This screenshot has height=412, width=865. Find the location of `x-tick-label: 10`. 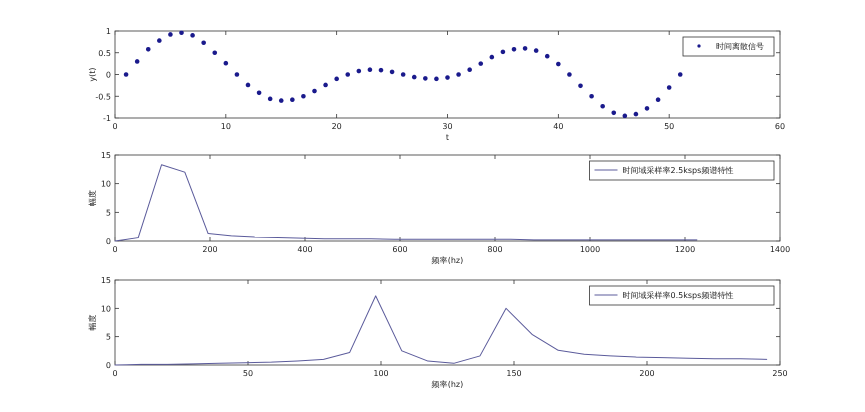

x-tick-label: 10 is located at coordinates (225, 126).